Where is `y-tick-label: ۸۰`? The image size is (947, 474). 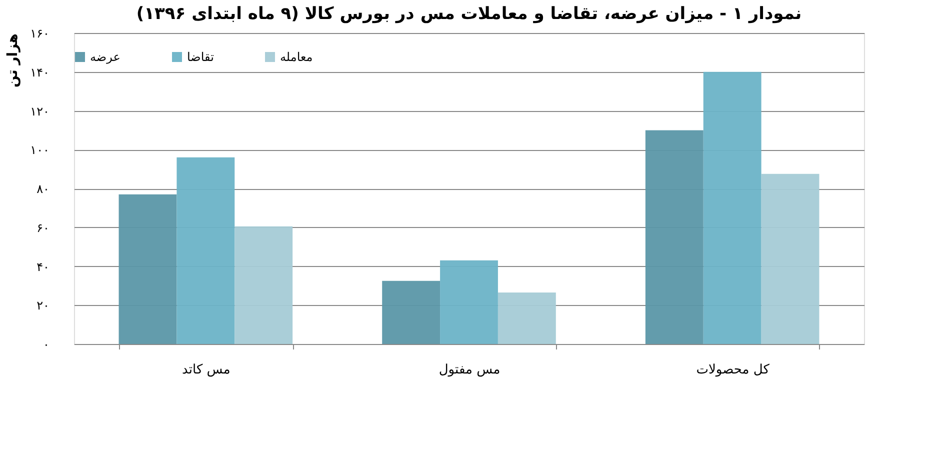 y-tick-label: ۸۰ is located at coordinates (43, 189).